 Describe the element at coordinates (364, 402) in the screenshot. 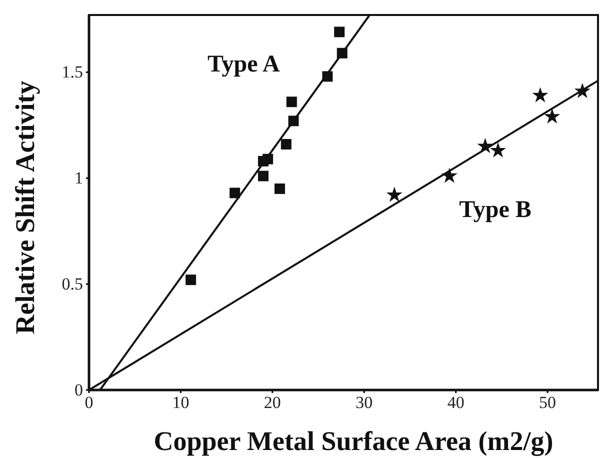

I see `x-tick-label: 30` at that location.